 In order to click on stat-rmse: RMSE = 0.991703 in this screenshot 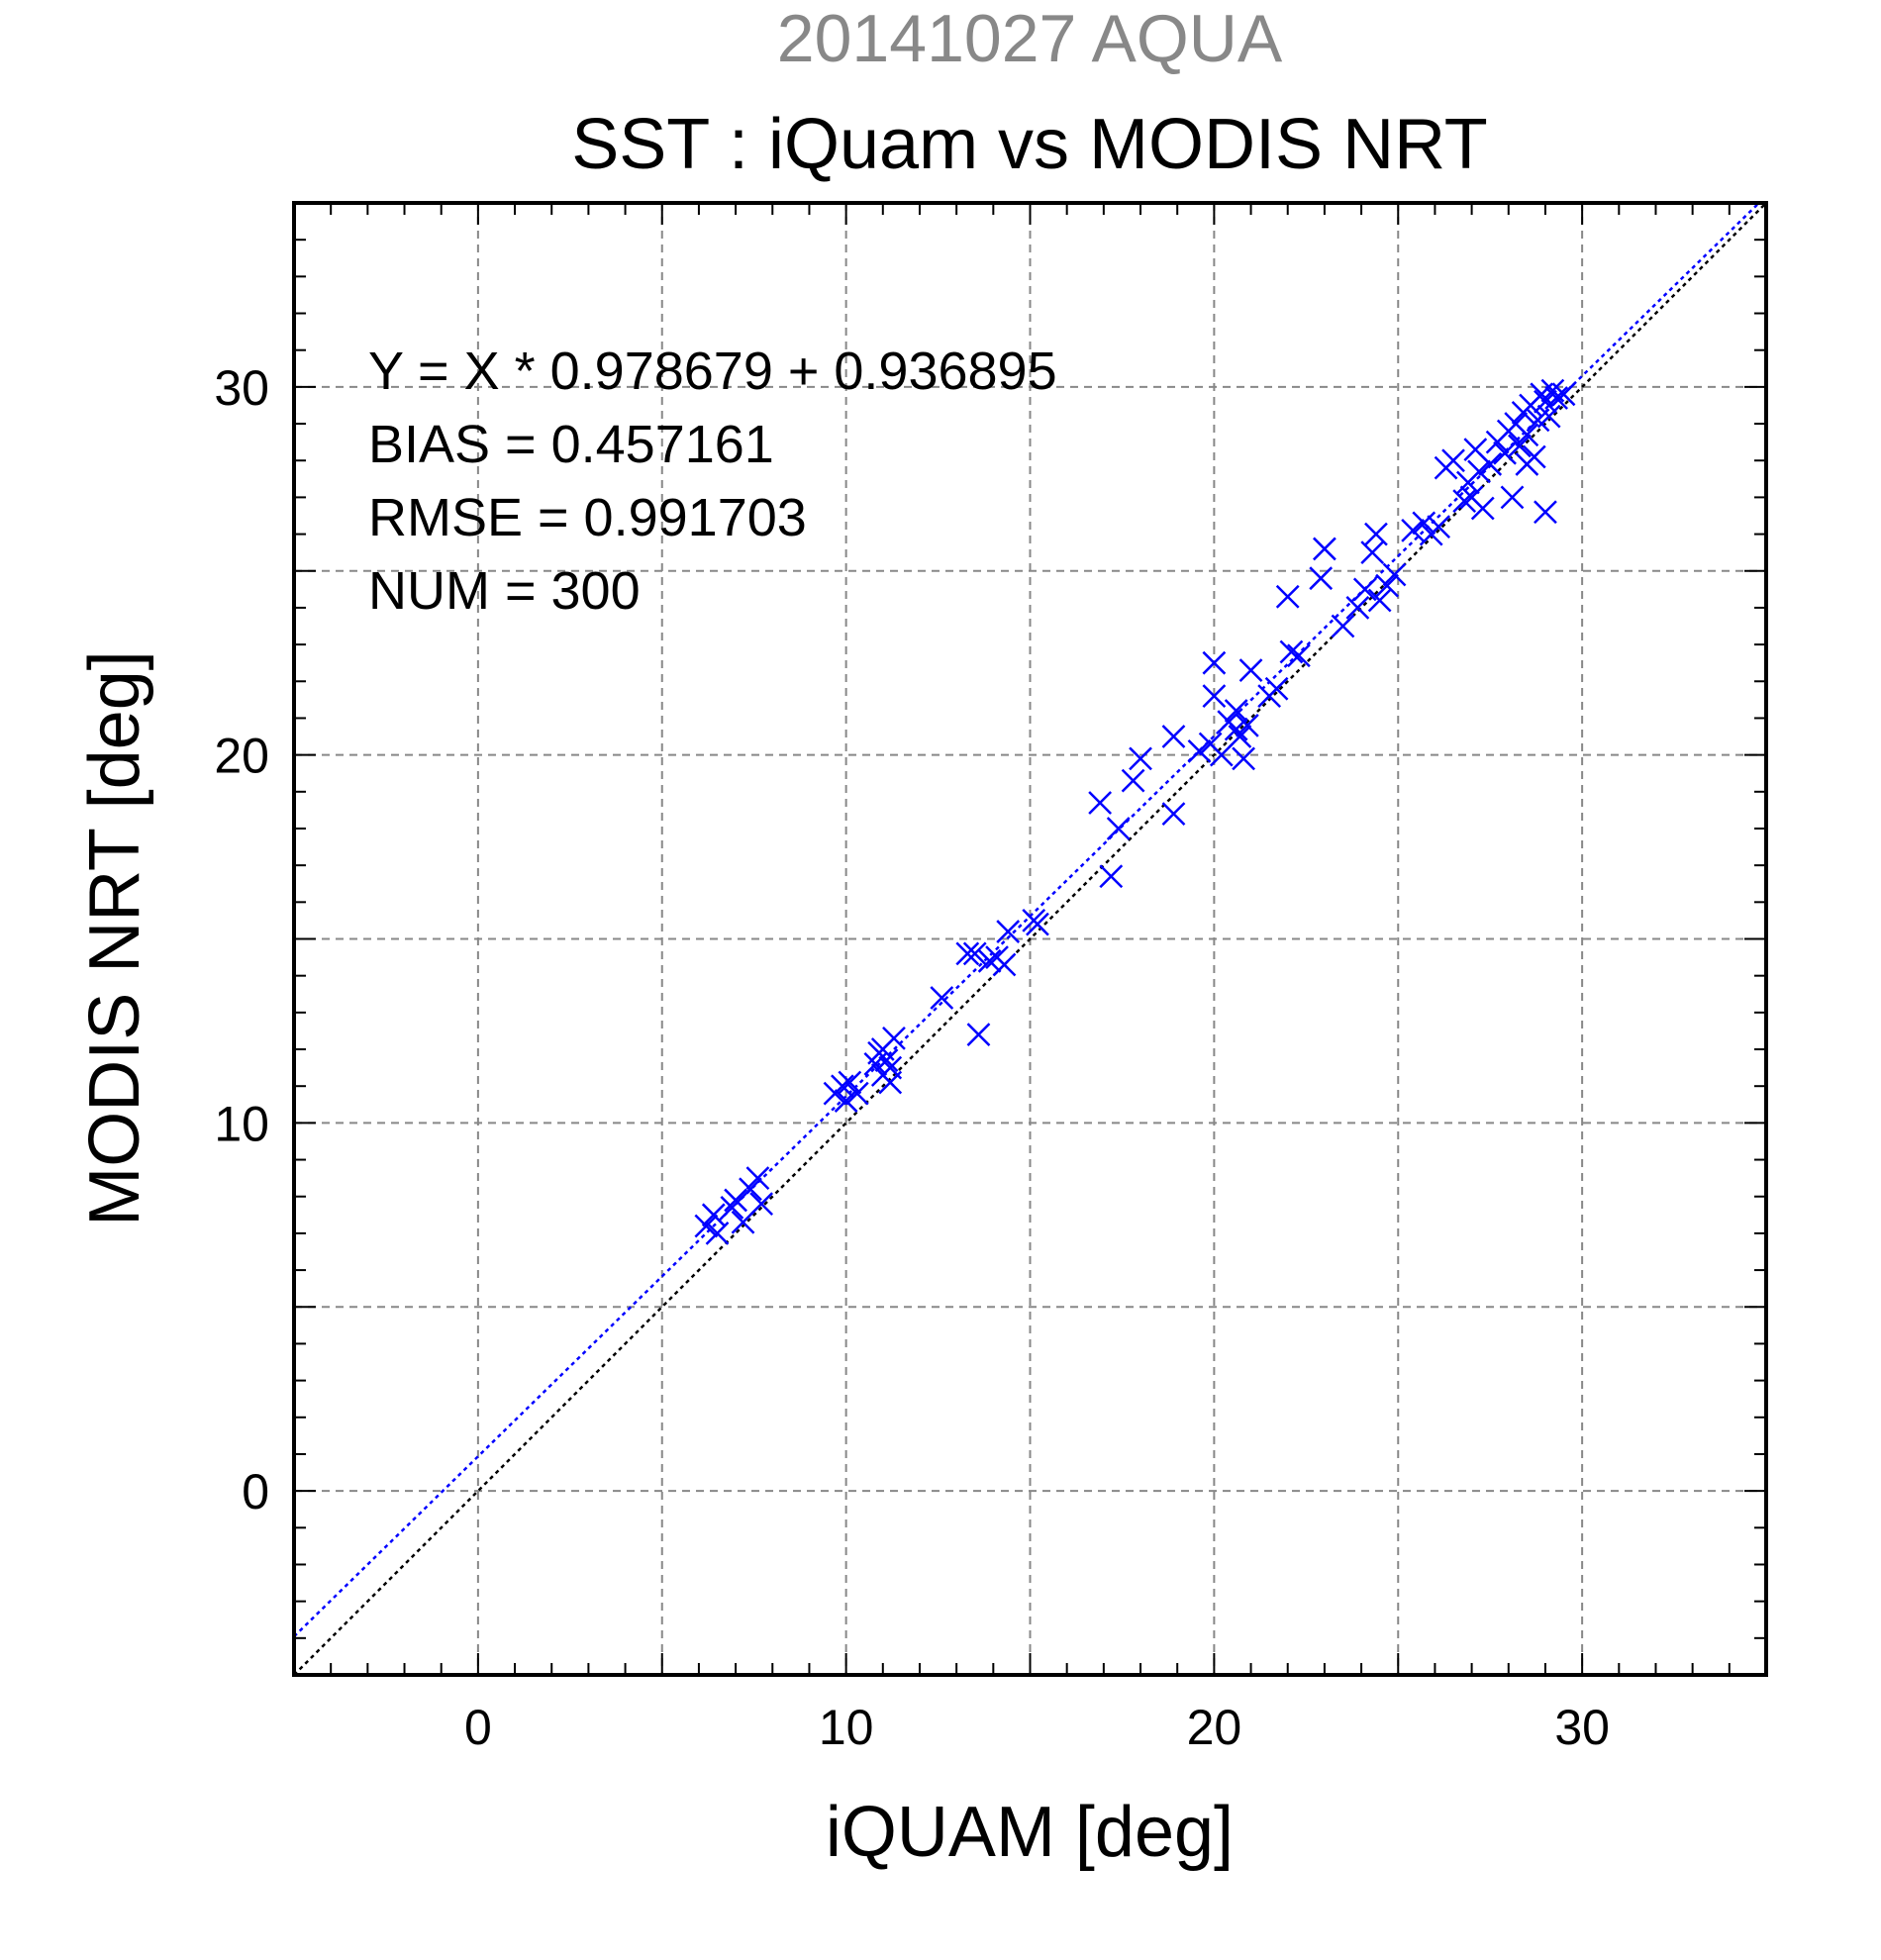, I will do `click(587, 517)`.